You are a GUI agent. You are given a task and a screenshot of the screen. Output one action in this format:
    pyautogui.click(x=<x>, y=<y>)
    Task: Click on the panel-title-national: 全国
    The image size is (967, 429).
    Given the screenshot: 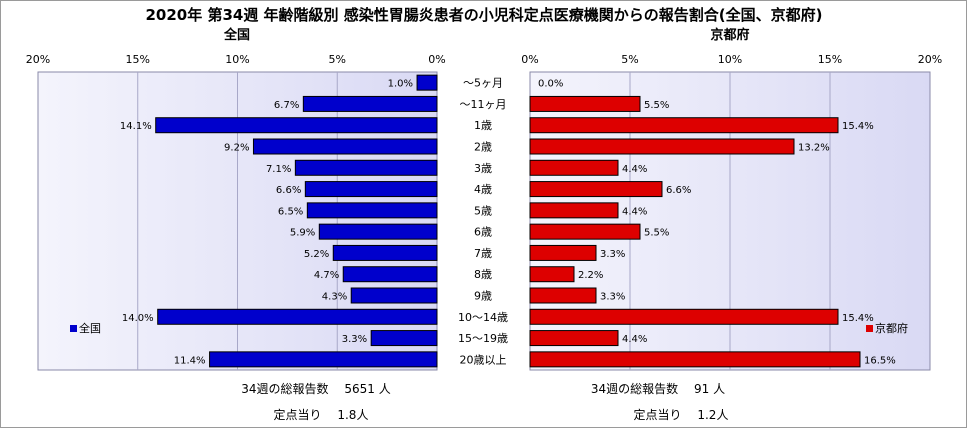 What is the action you would take?
    pyautogui.click(x=236, y=35)
    